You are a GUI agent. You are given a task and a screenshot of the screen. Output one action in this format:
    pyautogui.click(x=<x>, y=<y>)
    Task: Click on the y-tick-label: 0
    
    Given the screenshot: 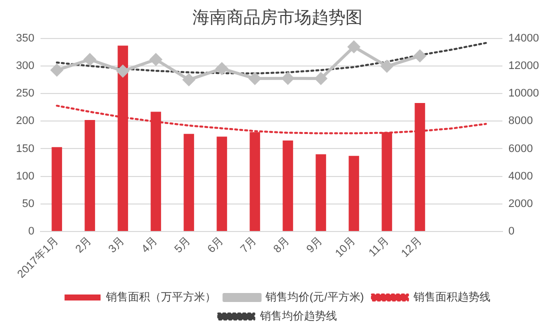 What is the action you would take?
    pyautogui.click(x=31, y=232)
    